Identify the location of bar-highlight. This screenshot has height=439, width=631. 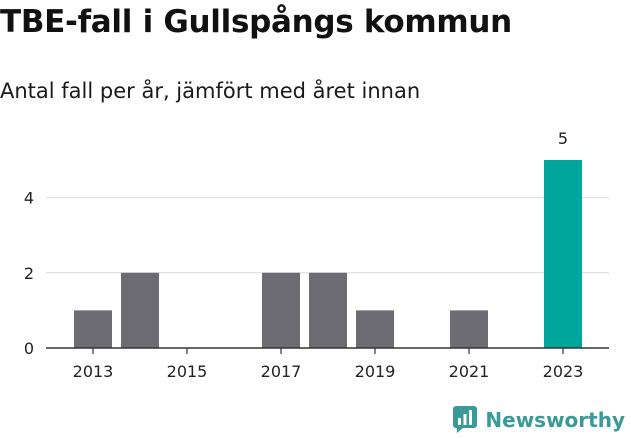
(563, 254).